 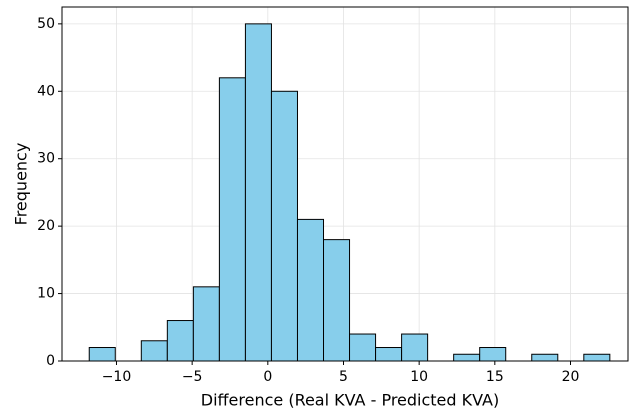 What do you see at coordinates (117, 377) in the screenshot?
I see `x-tick-label: −10` at bounding box center [117, 377].